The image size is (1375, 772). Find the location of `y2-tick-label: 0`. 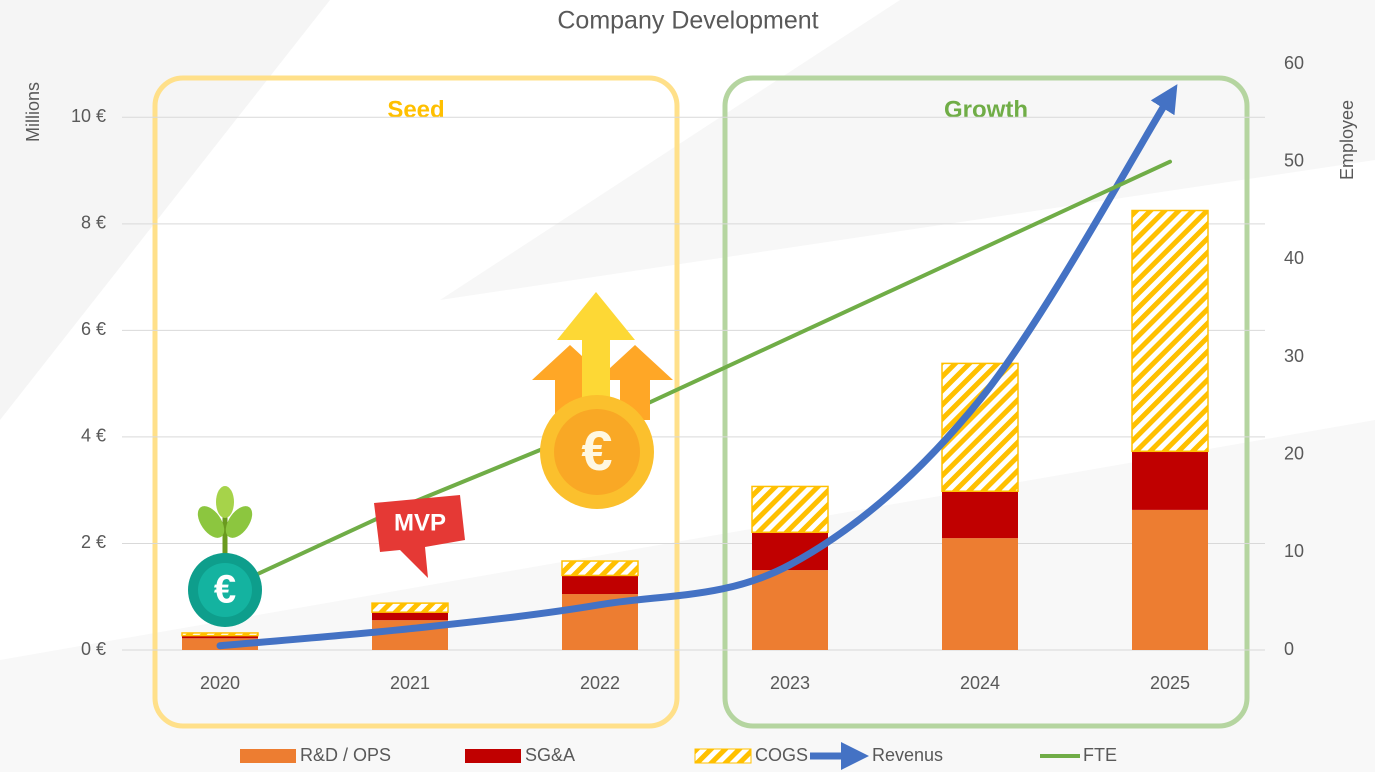

y2-tick-label: 0 is located at coordinates (1289, 649).